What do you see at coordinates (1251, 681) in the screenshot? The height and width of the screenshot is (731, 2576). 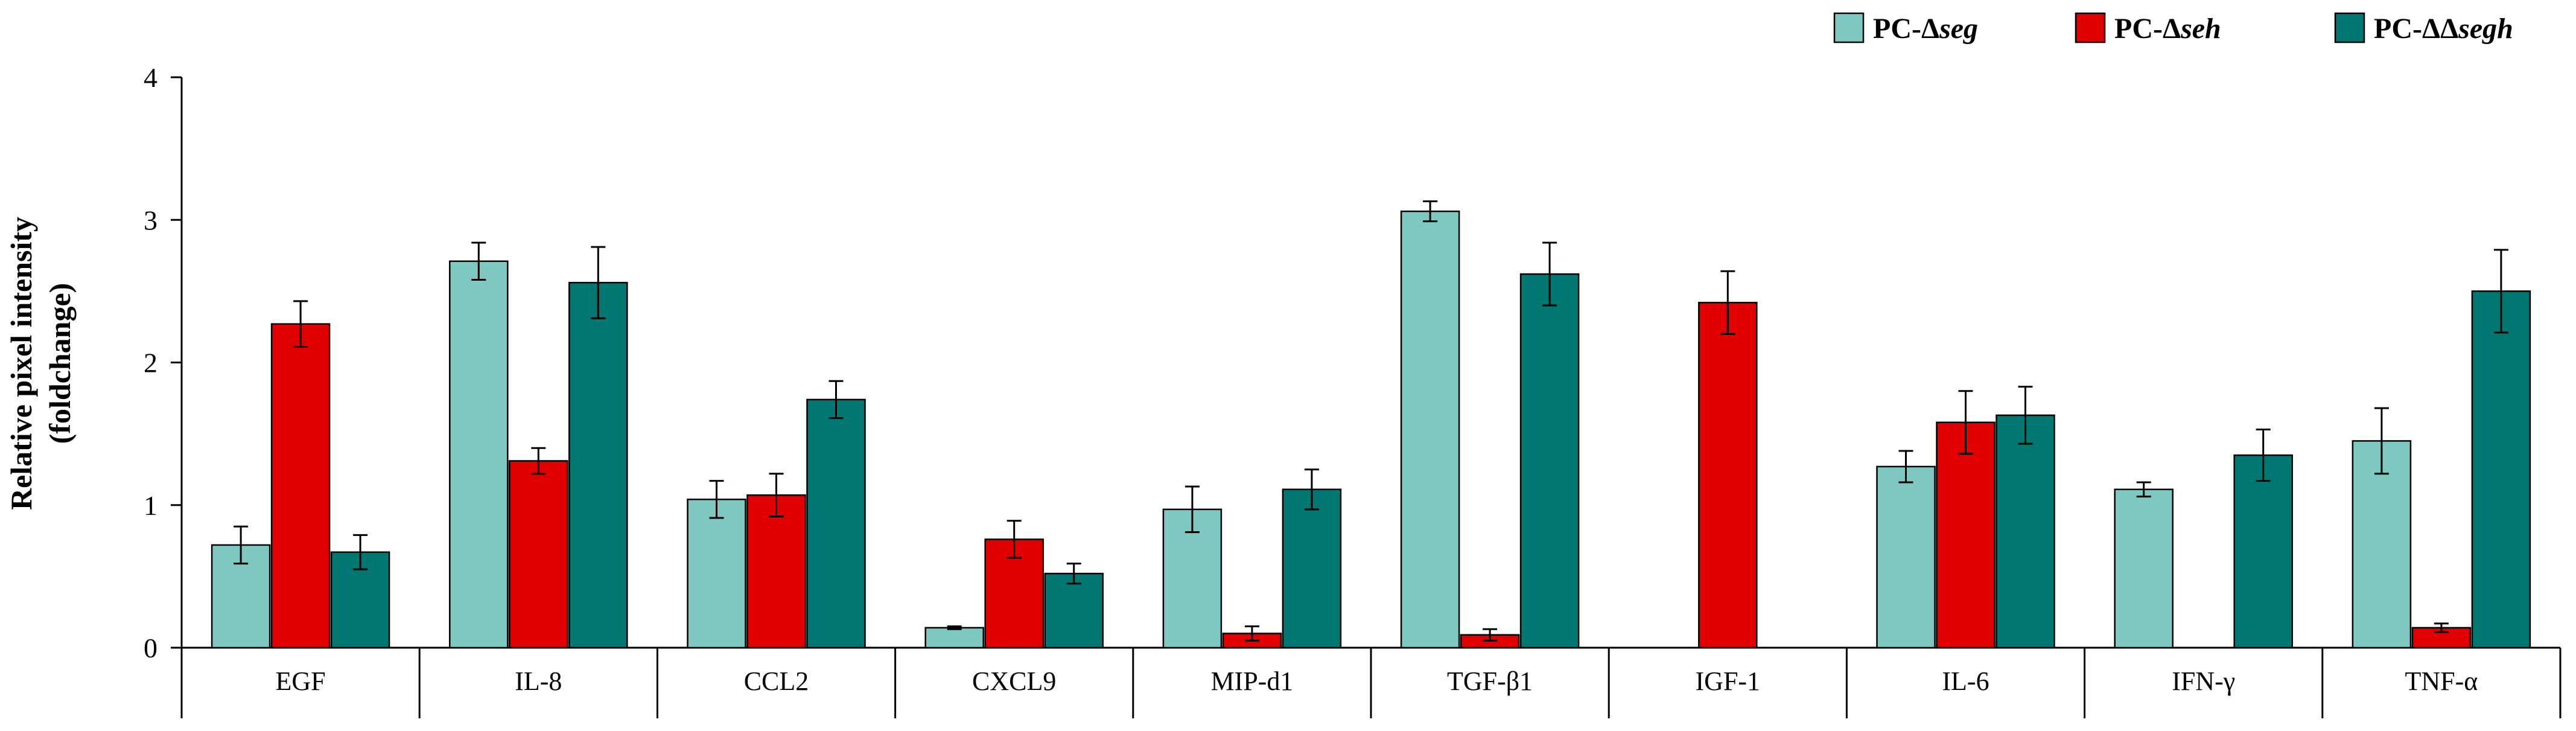 I see `category-label: MIP-d1` at bounding box center [1251, 681].